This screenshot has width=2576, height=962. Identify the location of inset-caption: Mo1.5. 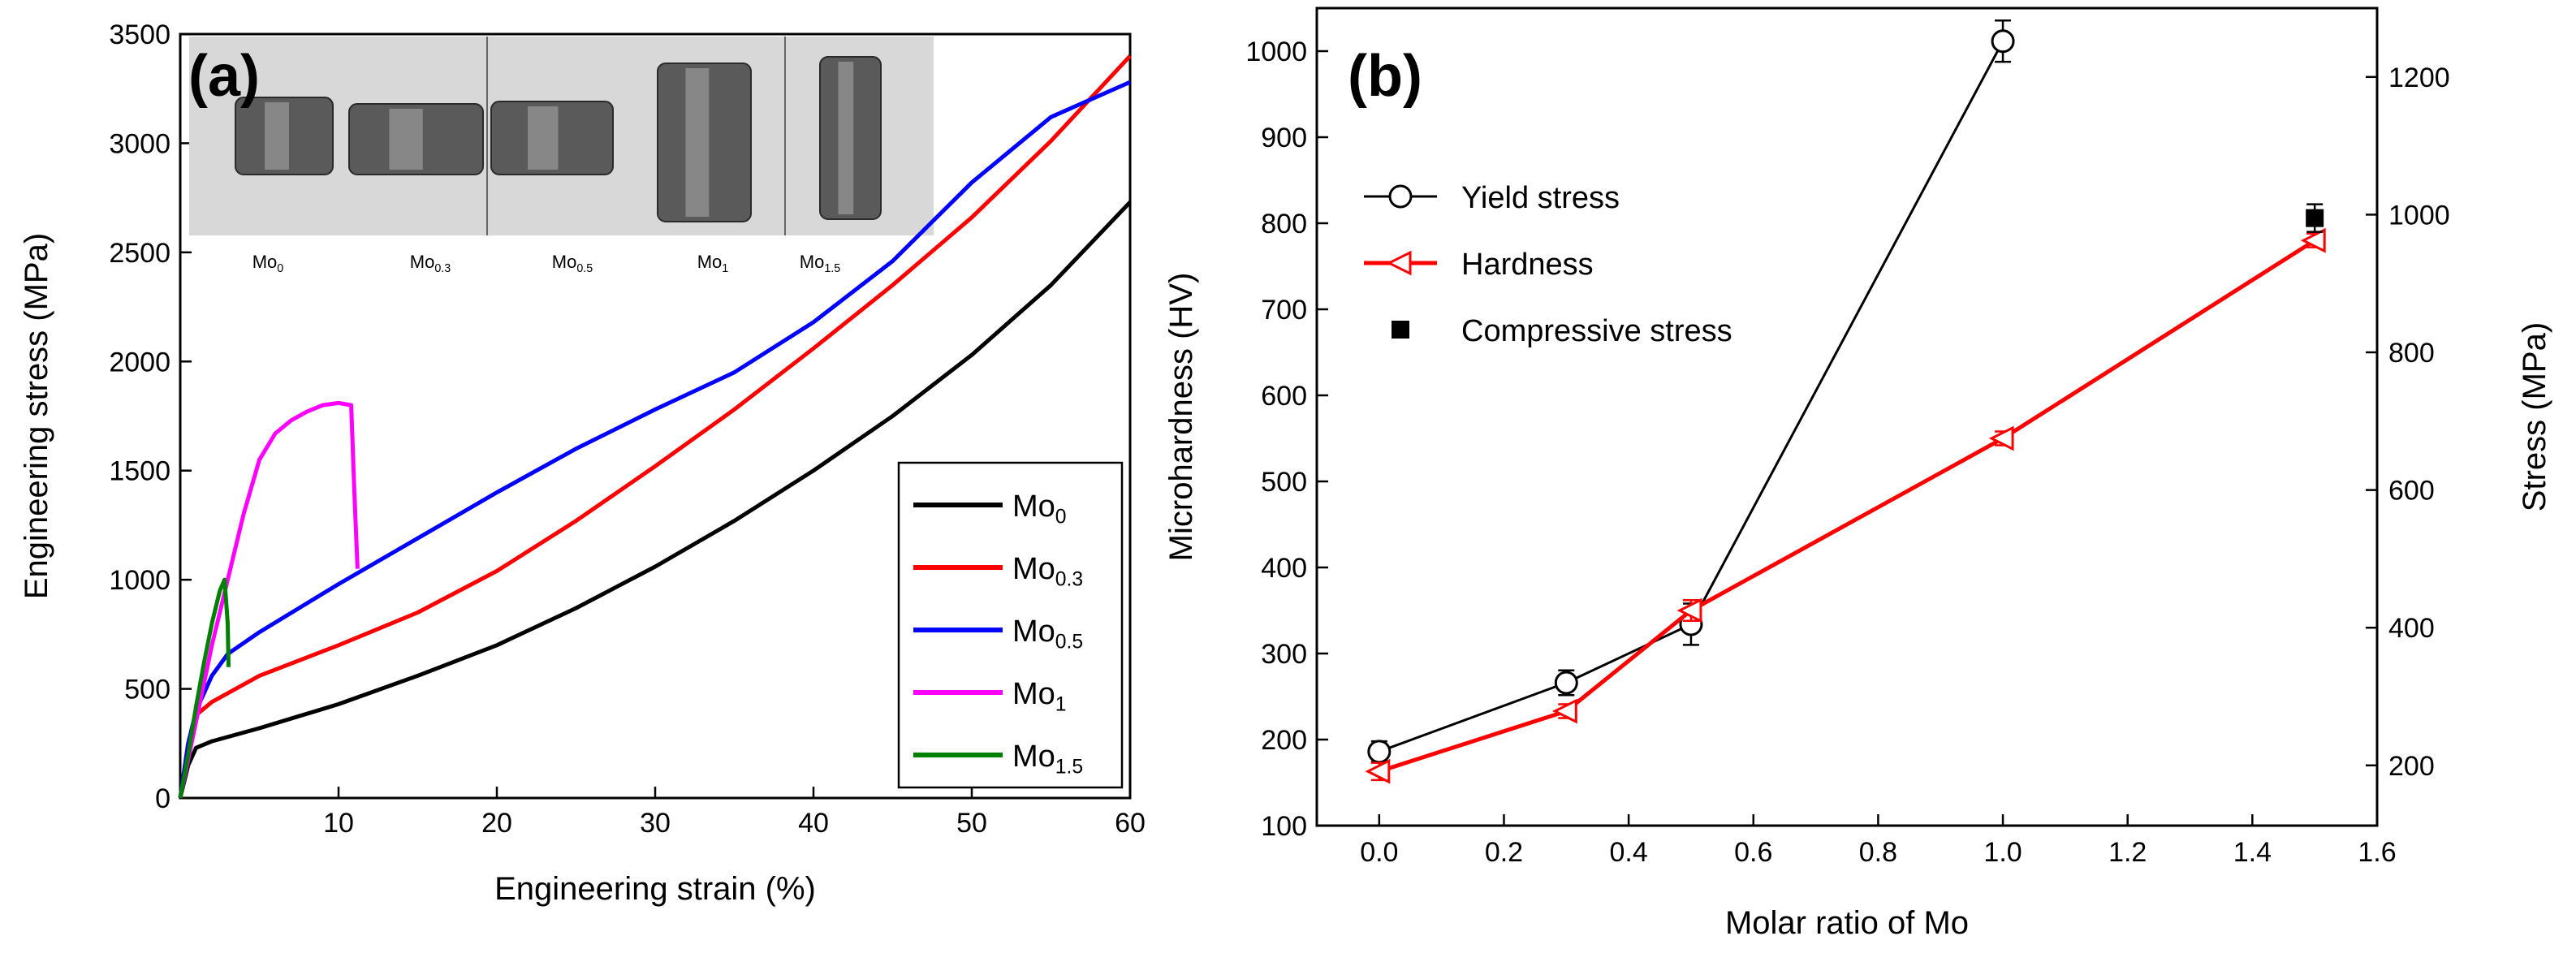
(820, 263).